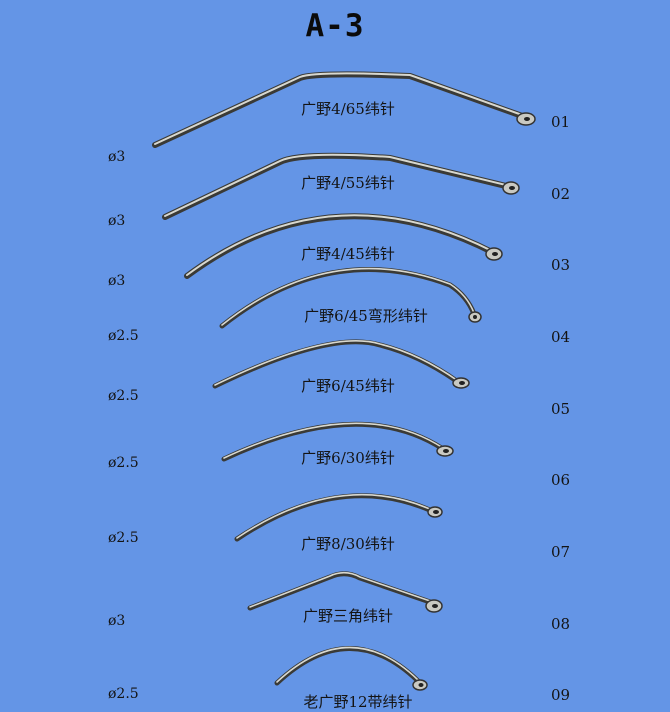  What do you see at coordinates (561, 265) in the screenshot?
I see `needle-number-03: 03` at bounding box center [561, 265].